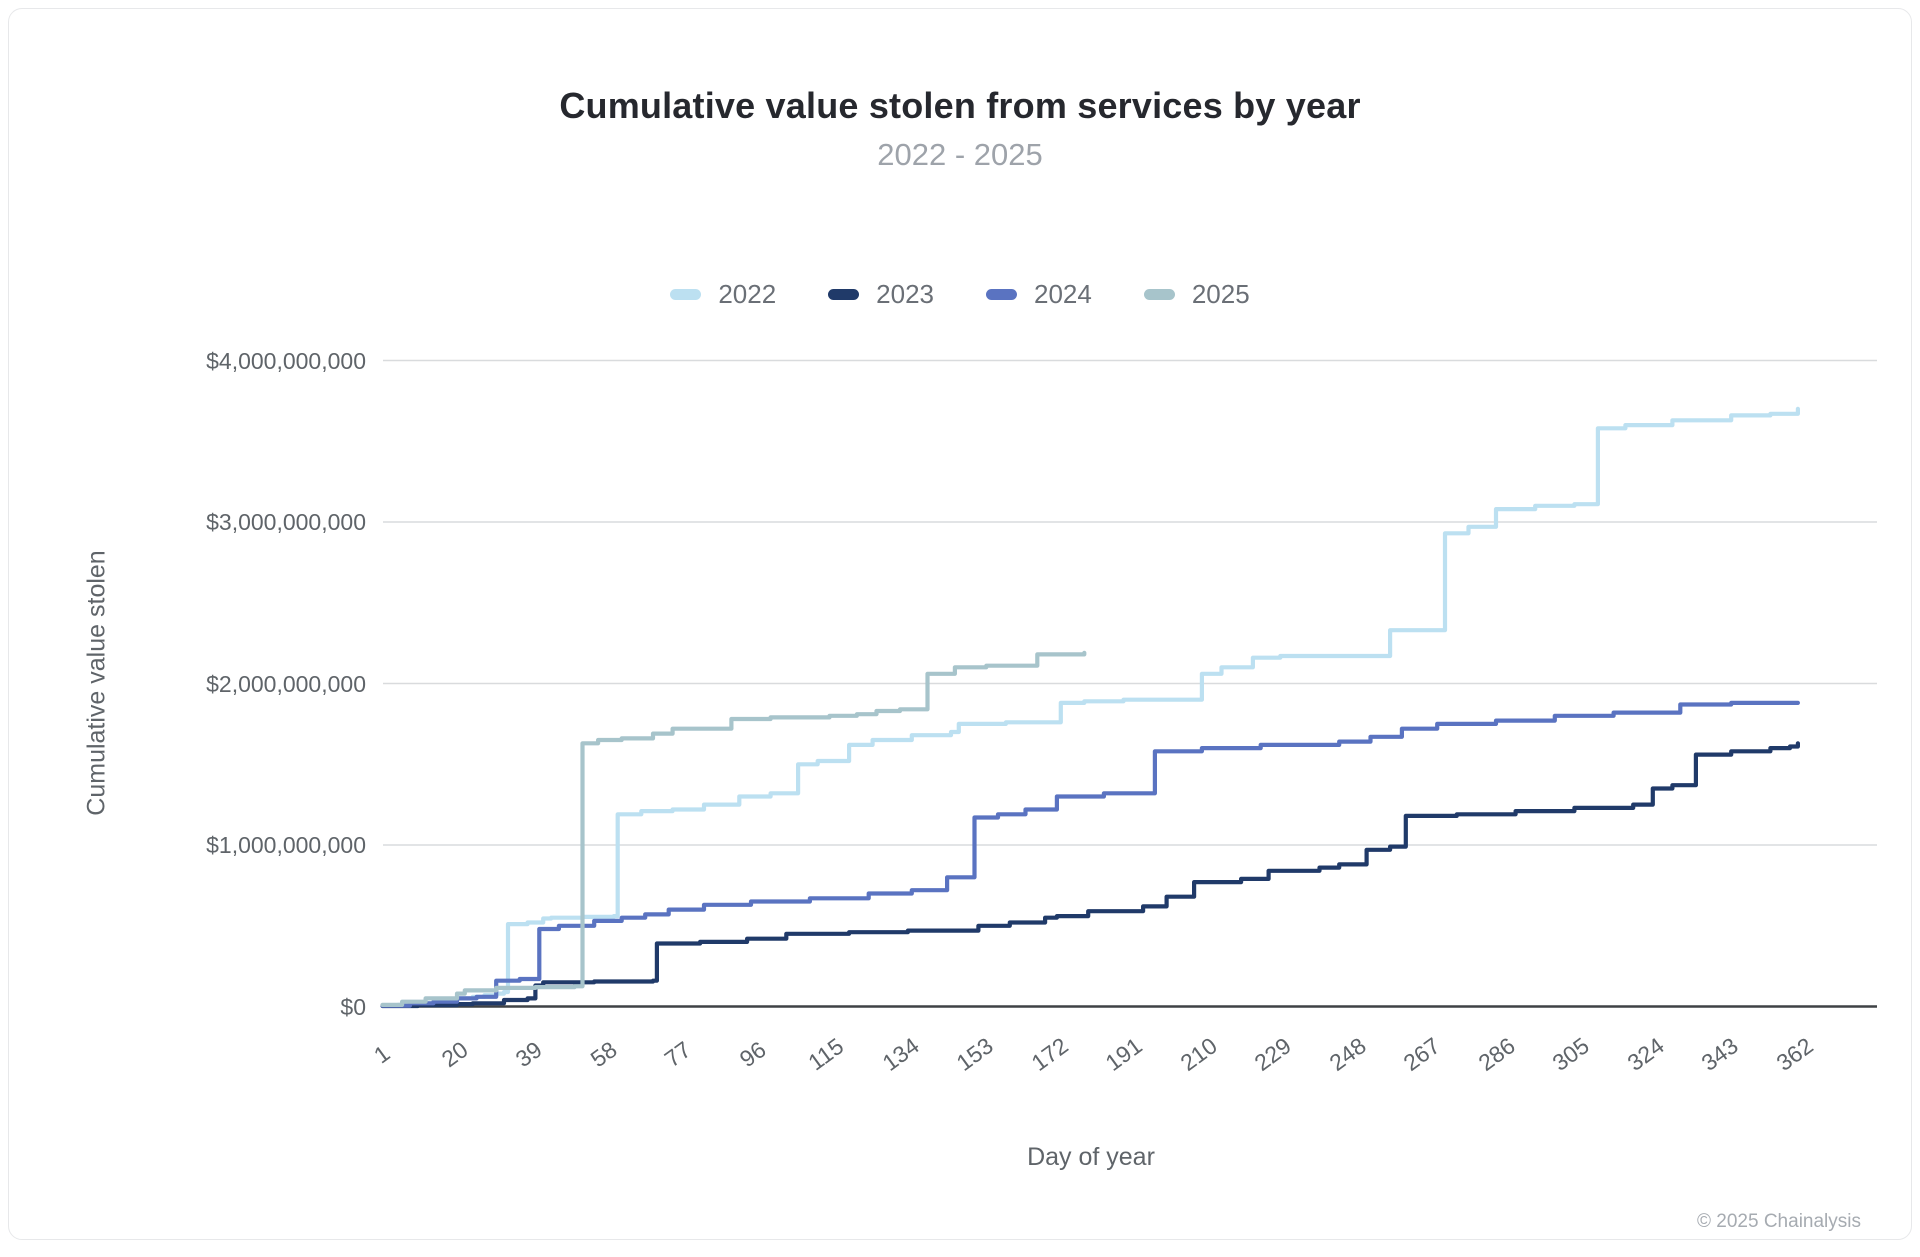 Image resolution: width=1920 pixels, height=1257 pixels. Describe the element at coordinates (1159, 294) in the screenshot. I see `legend-swatch-2025` at that location.